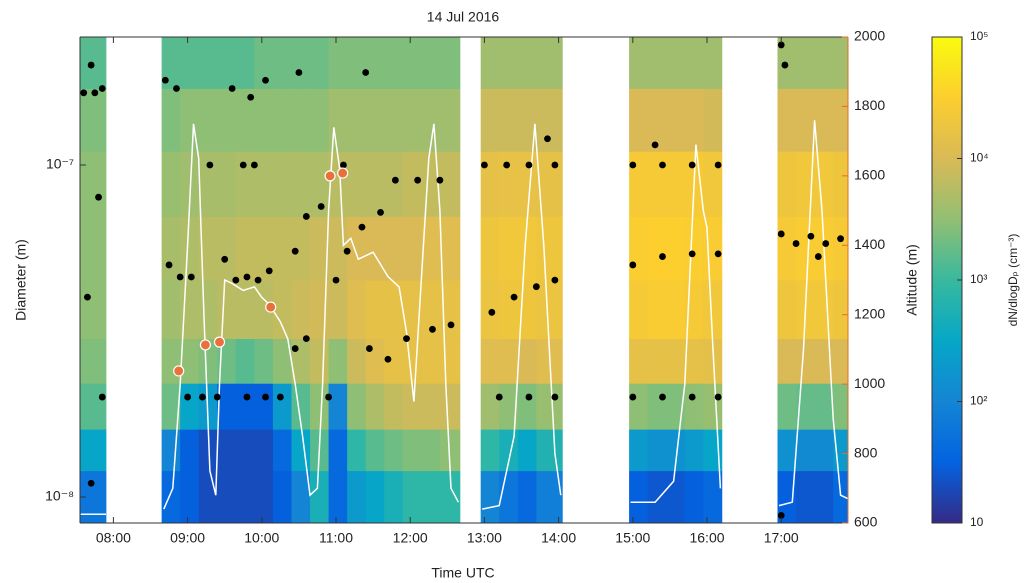 The height and width of the screenshot is (583, 1032). I want to click on colorbar-label: dN/dlogDₚ (cm⁻³), so click(1013, 280).